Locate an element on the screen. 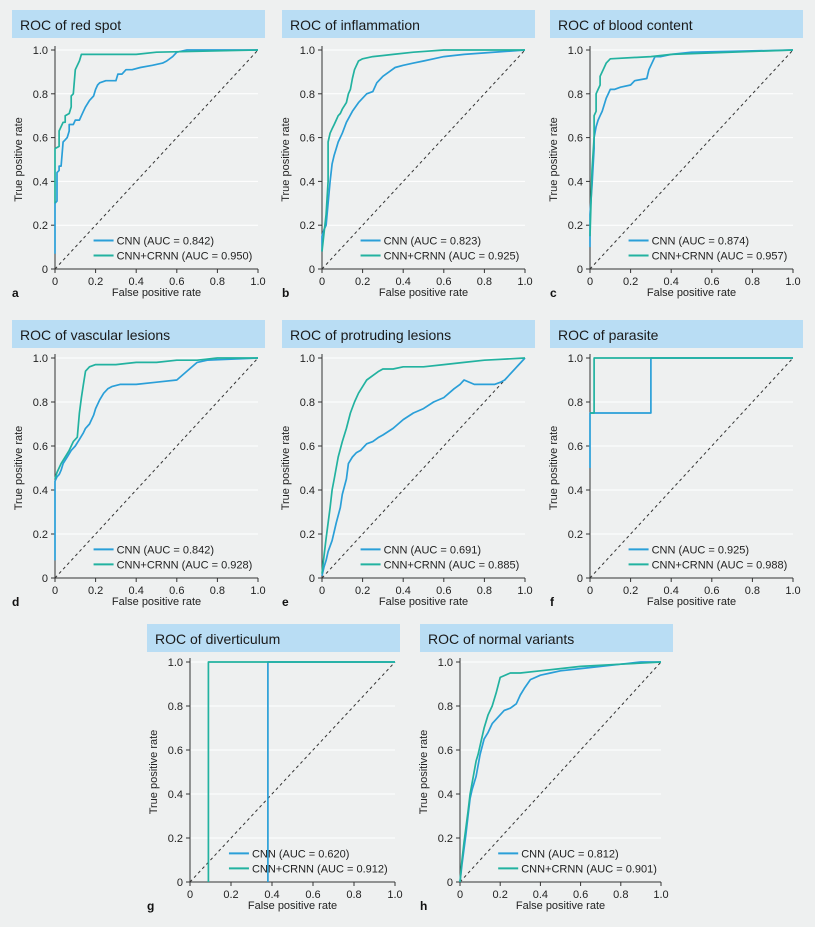  chart-c-y-axis-label: True positive rate is located at coordinates (554, 159).